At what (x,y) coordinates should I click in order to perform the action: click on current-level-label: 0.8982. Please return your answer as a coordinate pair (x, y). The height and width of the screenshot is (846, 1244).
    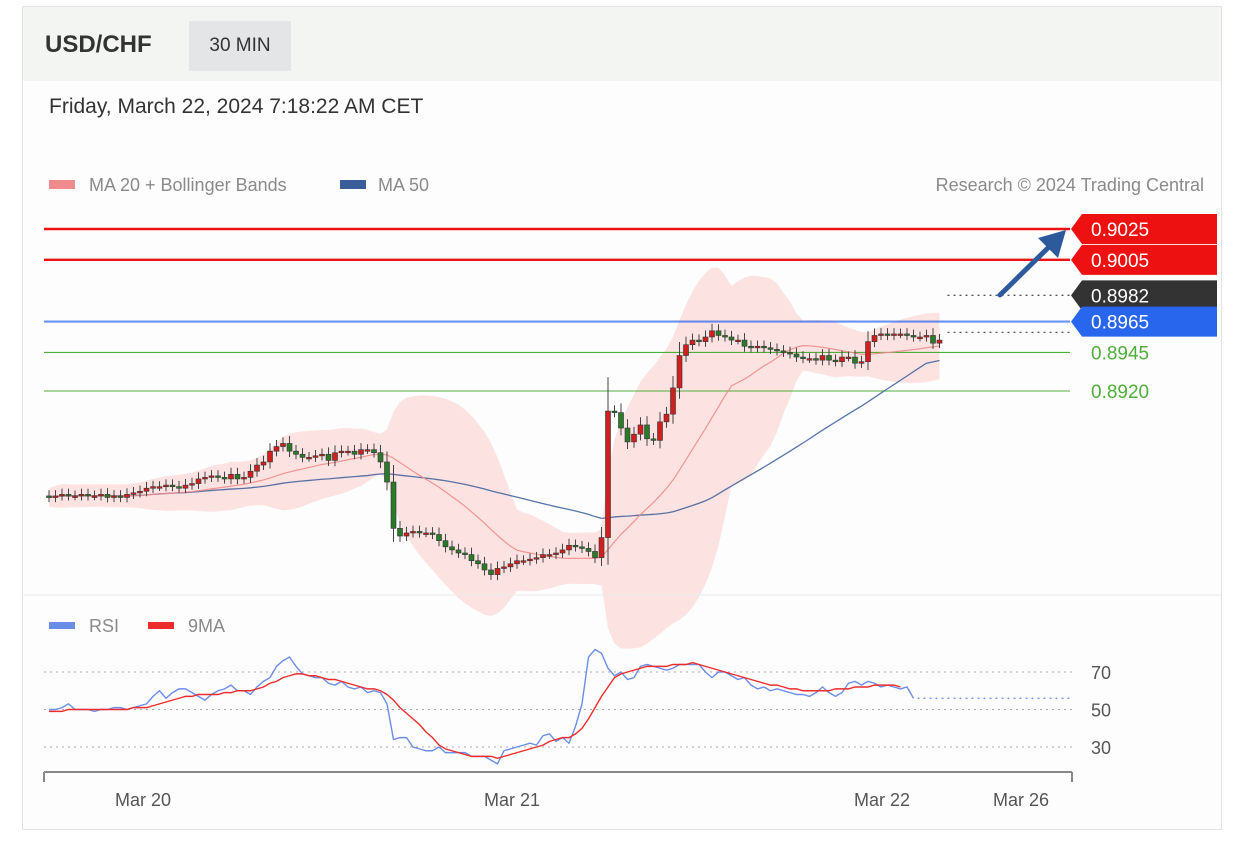
    Looking at the image, I should click on (1120, 296).